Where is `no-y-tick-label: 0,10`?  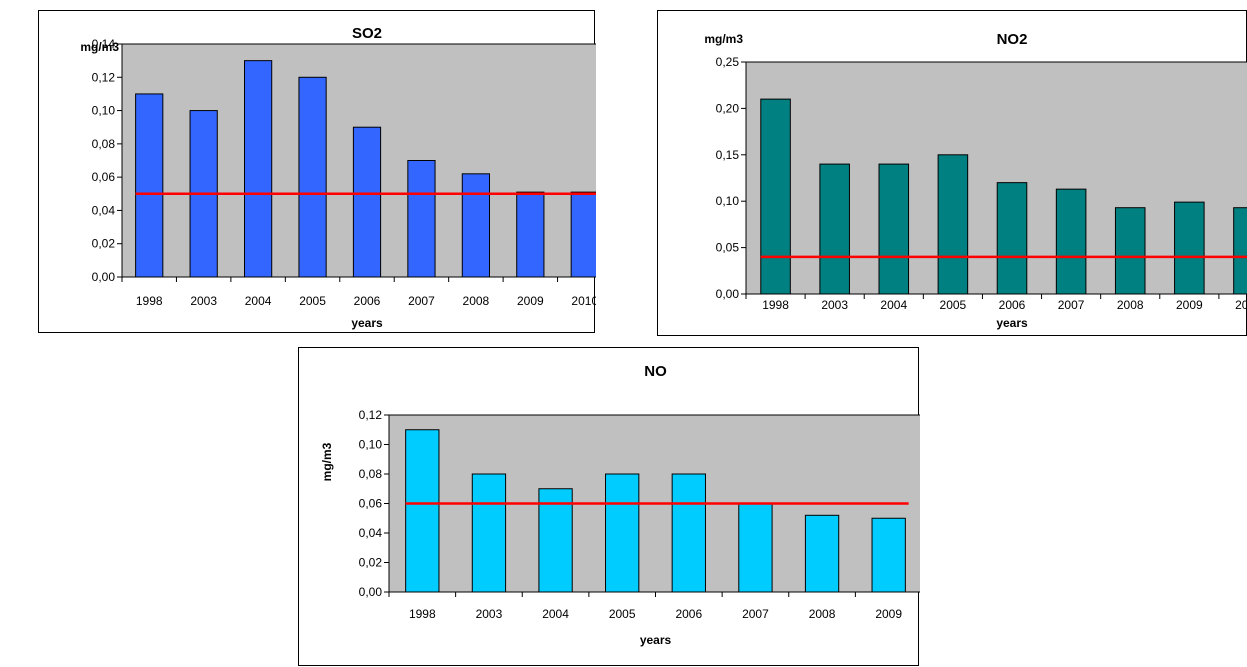 no-y-tick-label: 0,10 is located at coordinates (371, 445).